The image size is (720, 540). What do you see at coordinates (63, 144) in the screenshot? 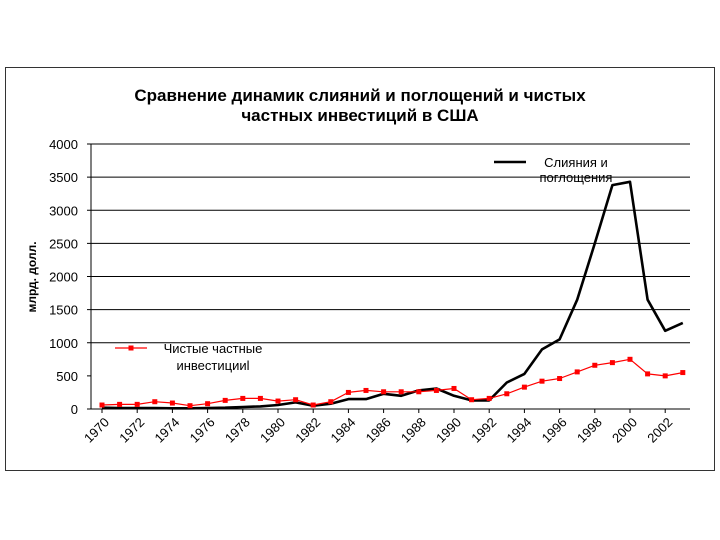
I see `y-tick-label: 4000` at bounding box center [63, 144].